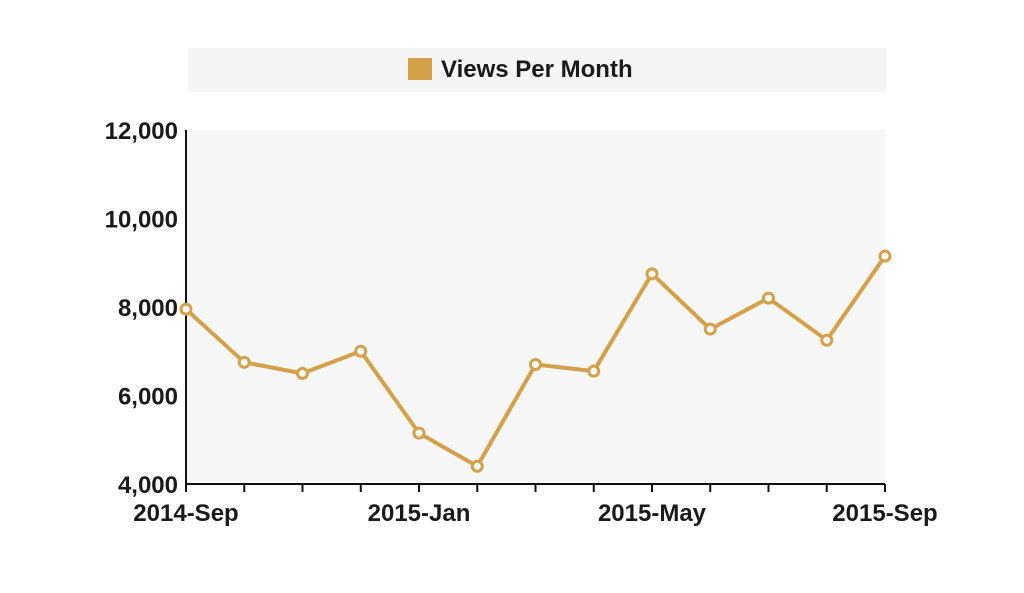 Image resolution: width=1024 pixels, height=593 pixels. I want to click on y-tick-label: 8,000, so click(148, 308).